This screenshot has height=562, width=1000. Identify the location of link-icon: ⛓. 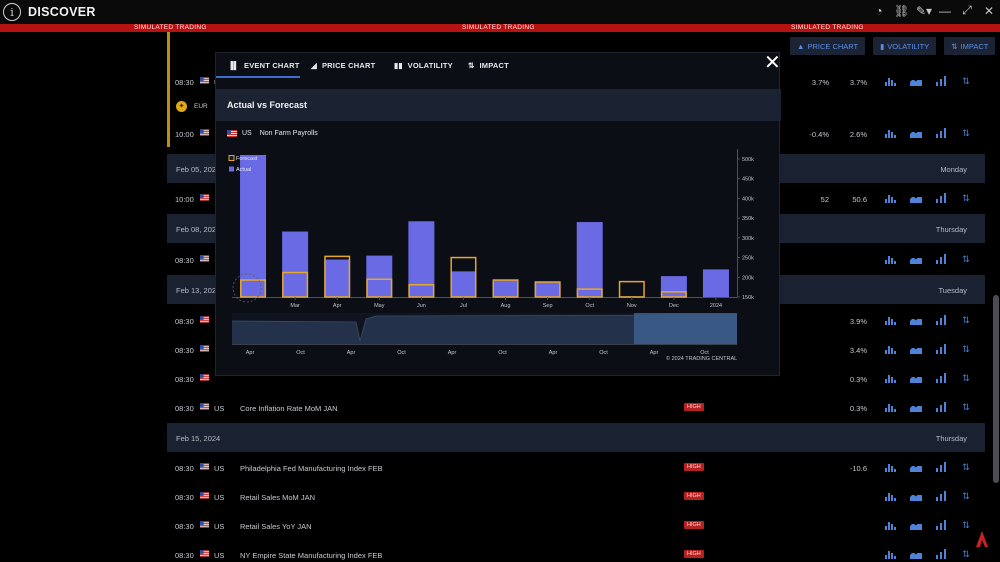
(902, 10).